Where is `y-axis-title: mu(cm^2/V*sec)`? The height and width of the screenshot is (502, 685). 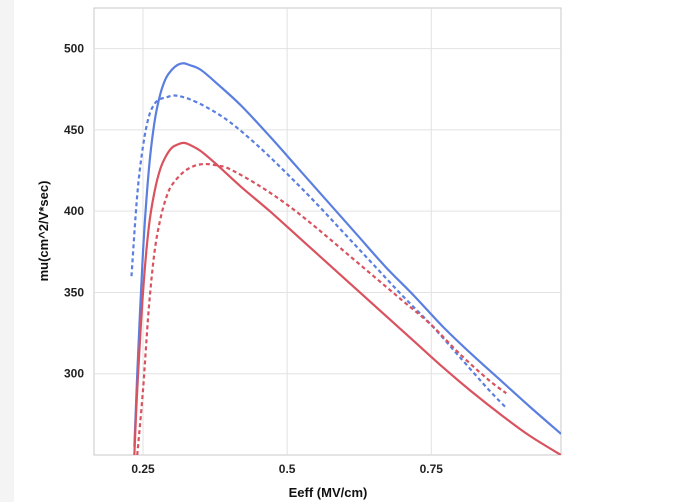
y-axis-title: mu(cm^2/V*sec) is located at coordinates (43, 231).